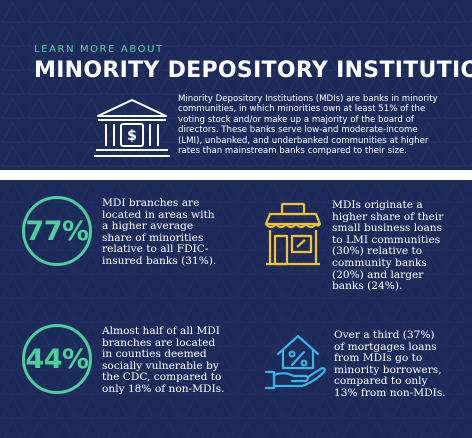 The image size is (472, 438). I want to click on stat-line: relative to all FDIC-, so click(155, 249).